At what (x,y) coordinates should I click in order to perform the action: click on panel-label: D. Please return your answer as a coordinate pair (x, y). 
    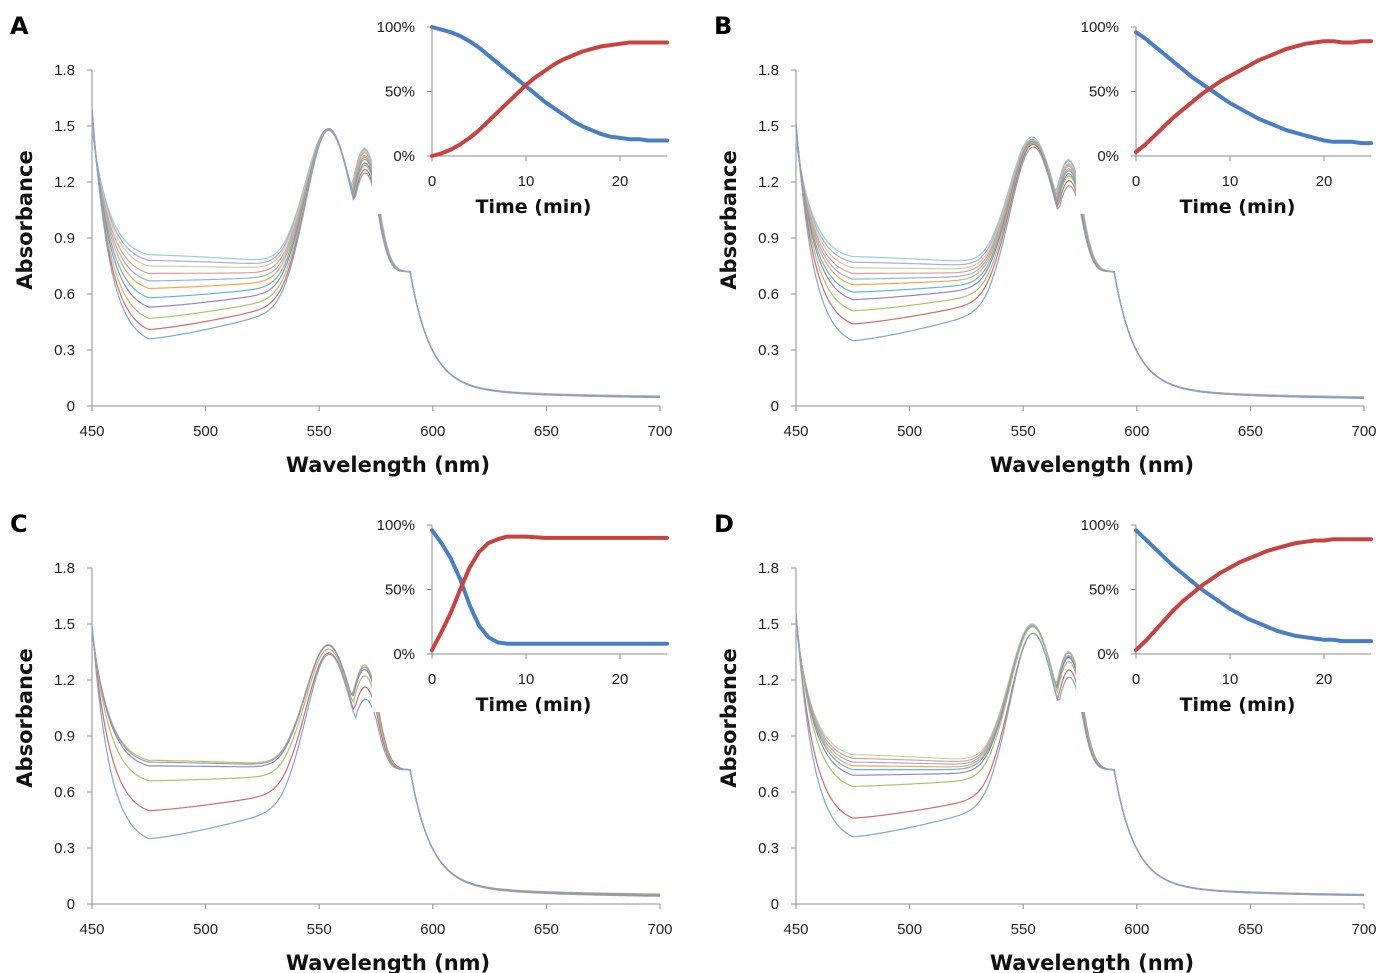
    Looking at the image, I should click on (724, 524).